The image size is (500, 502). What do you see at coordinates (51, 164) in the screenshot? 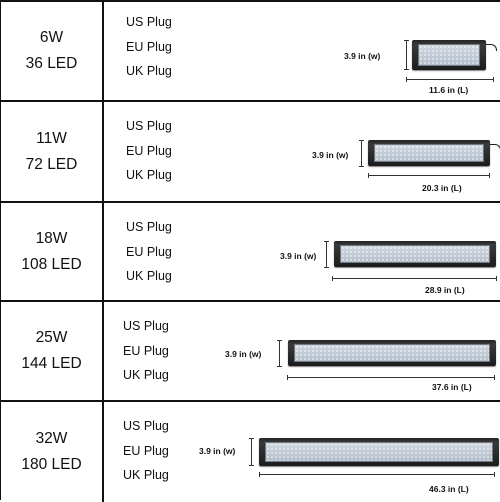
I see `led-count-label: 72 LED` at bounding box center [51, 164].